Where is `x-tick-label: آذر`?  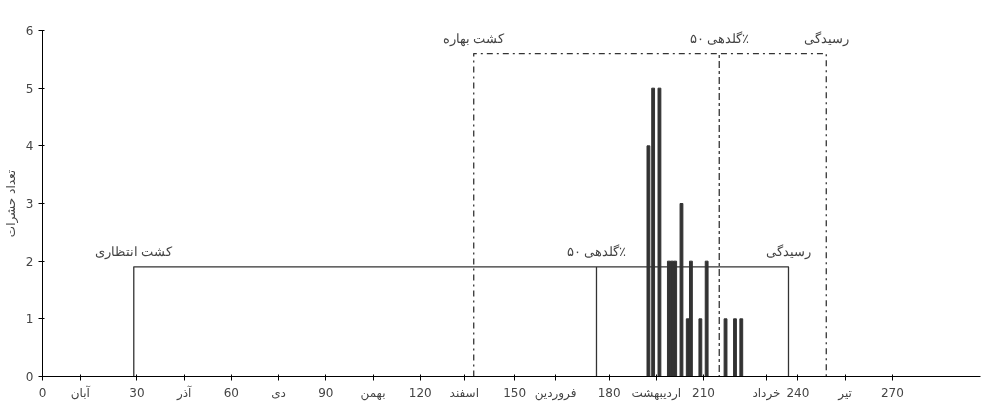 x-tick-label: آذر is located at coordinates (184, 392).